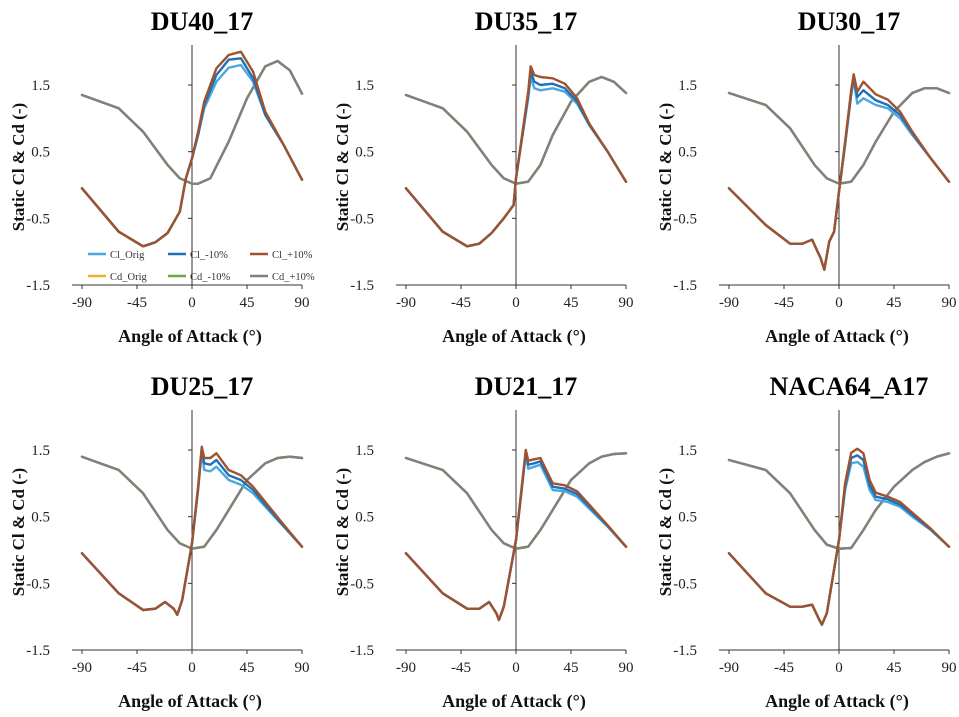  What do you see at coordinates (526, 21) in the screenshot?
I see `chart-title: DU35_17` at bounding box center [526, 21].